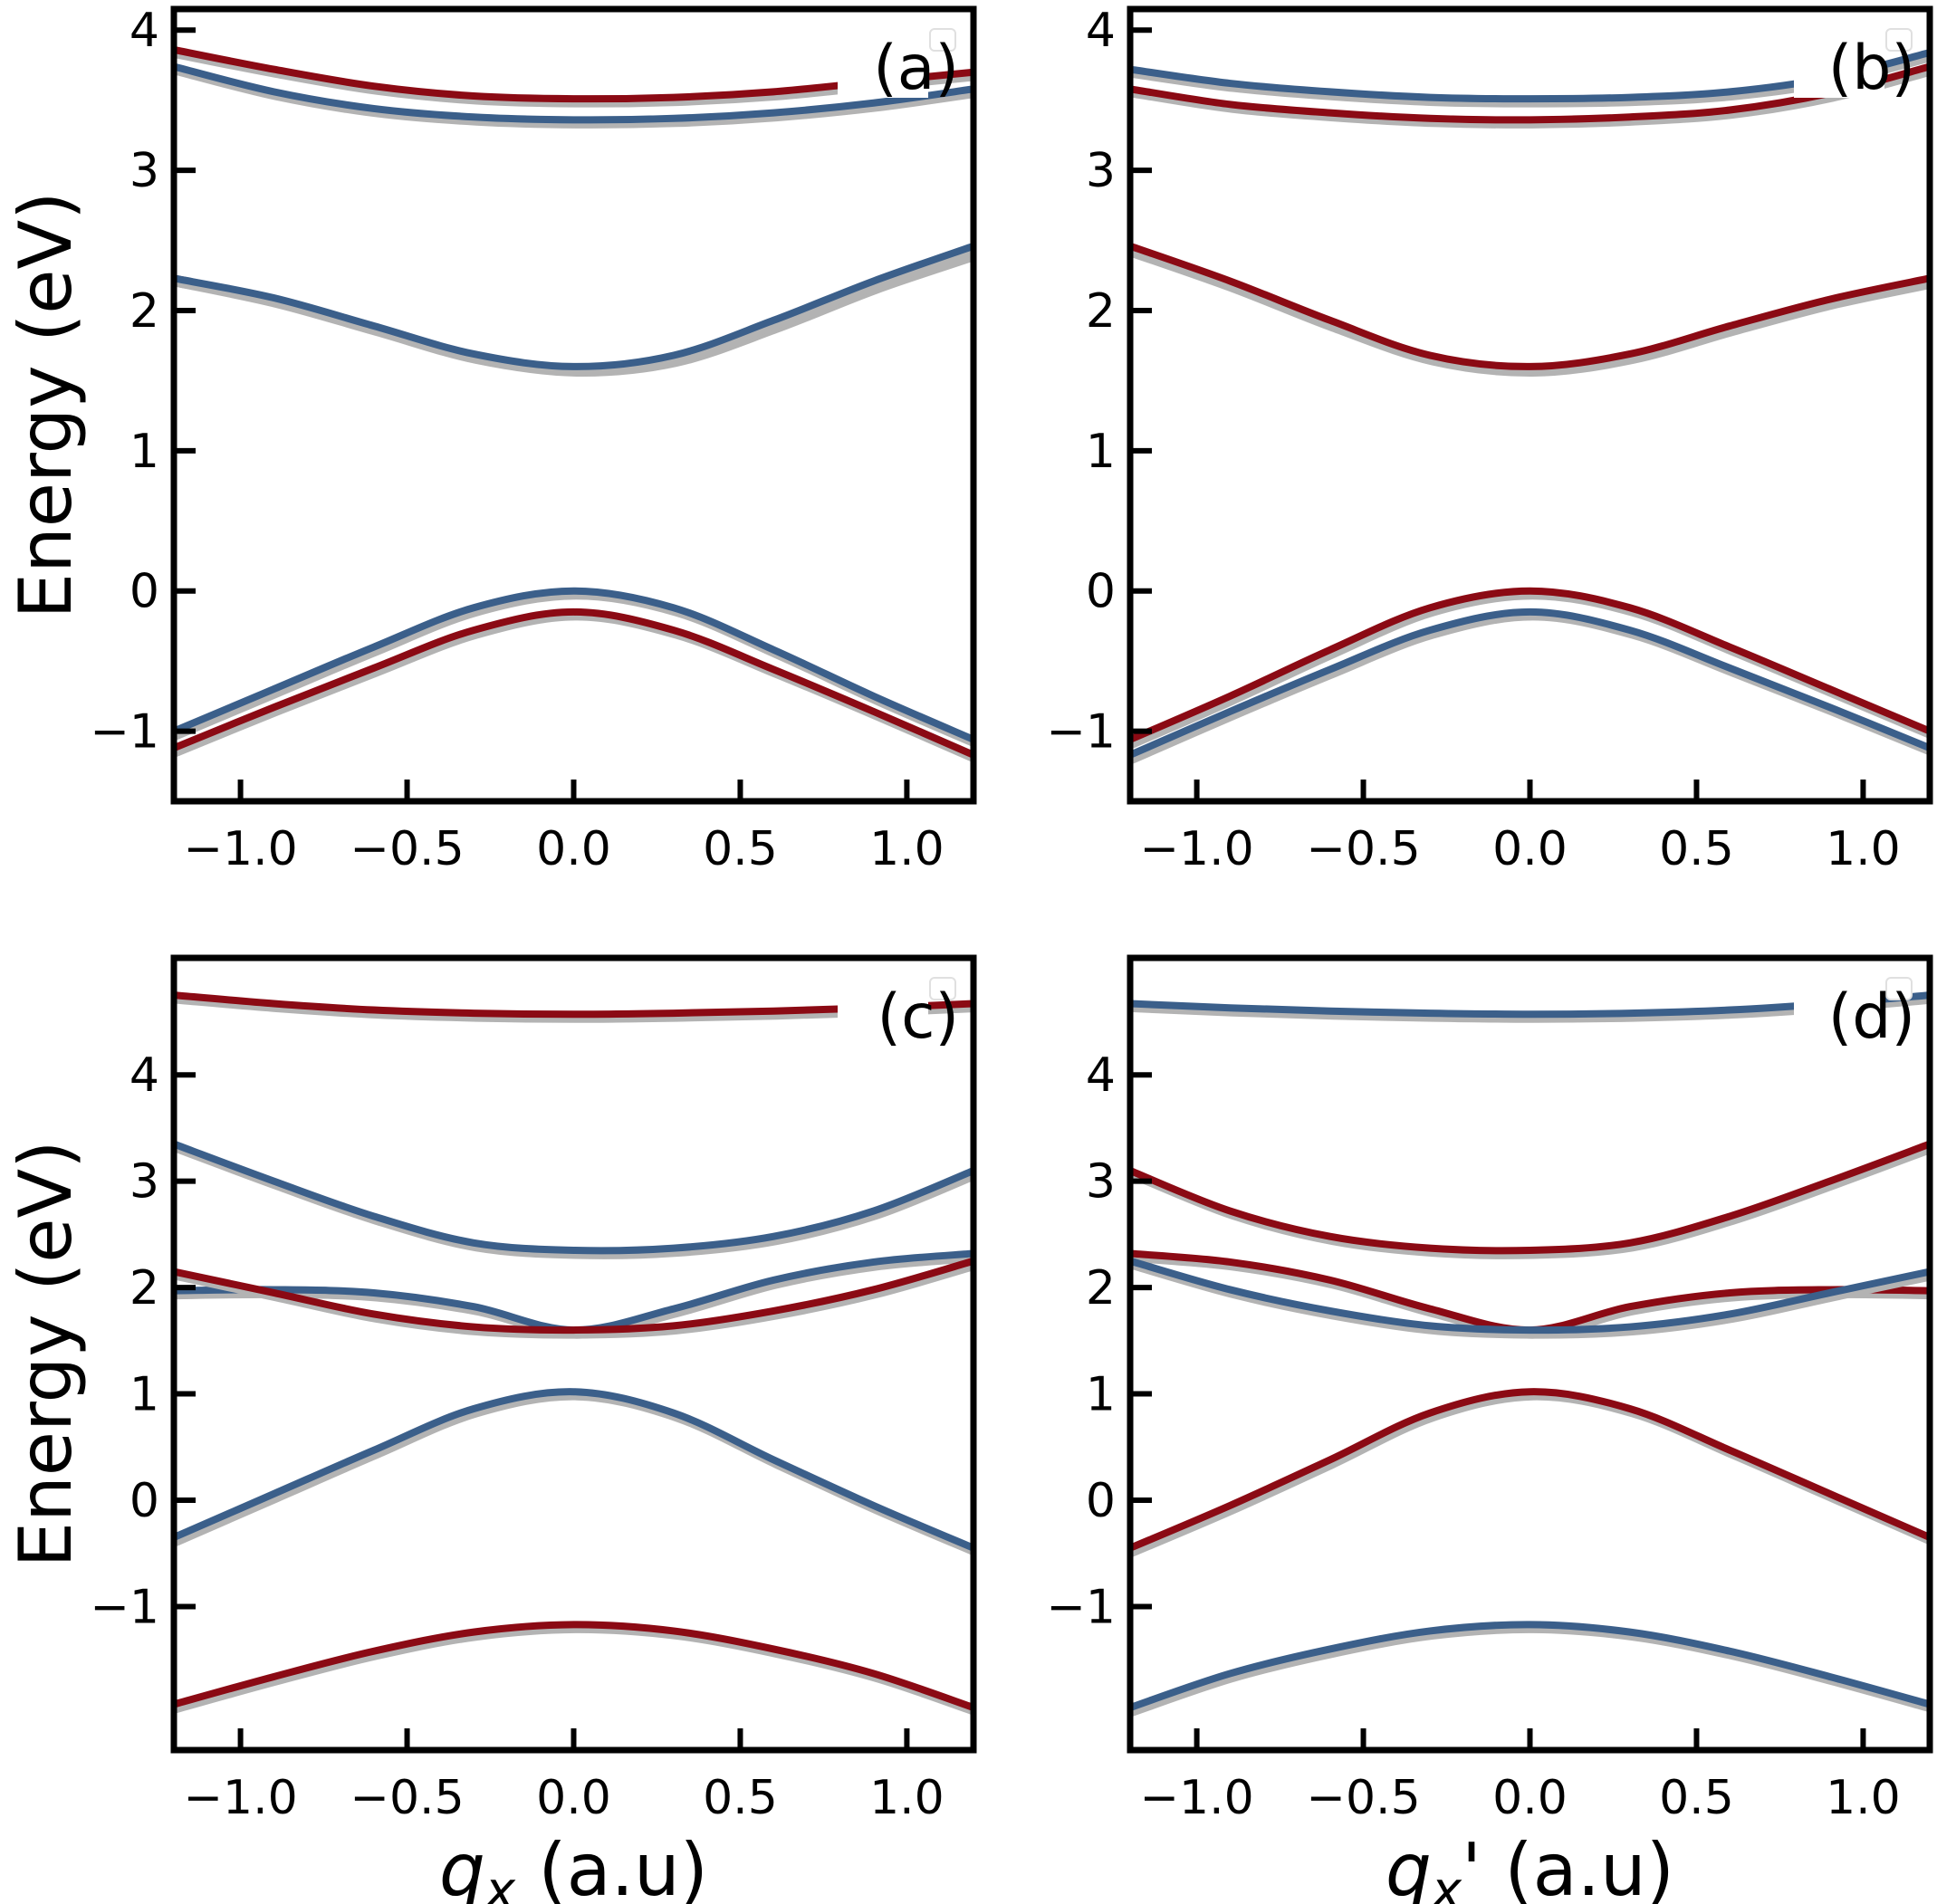 Image resolution: width=1937 pixels, height=1904 pixels. I want to click on panel-label: (a), so click(916, 69).